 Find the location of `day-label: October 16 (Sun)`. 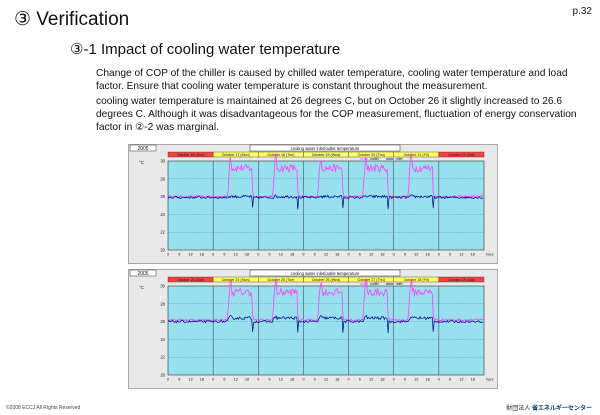

day-label: October 16 (Sun) is located at coordinates (191, 155).